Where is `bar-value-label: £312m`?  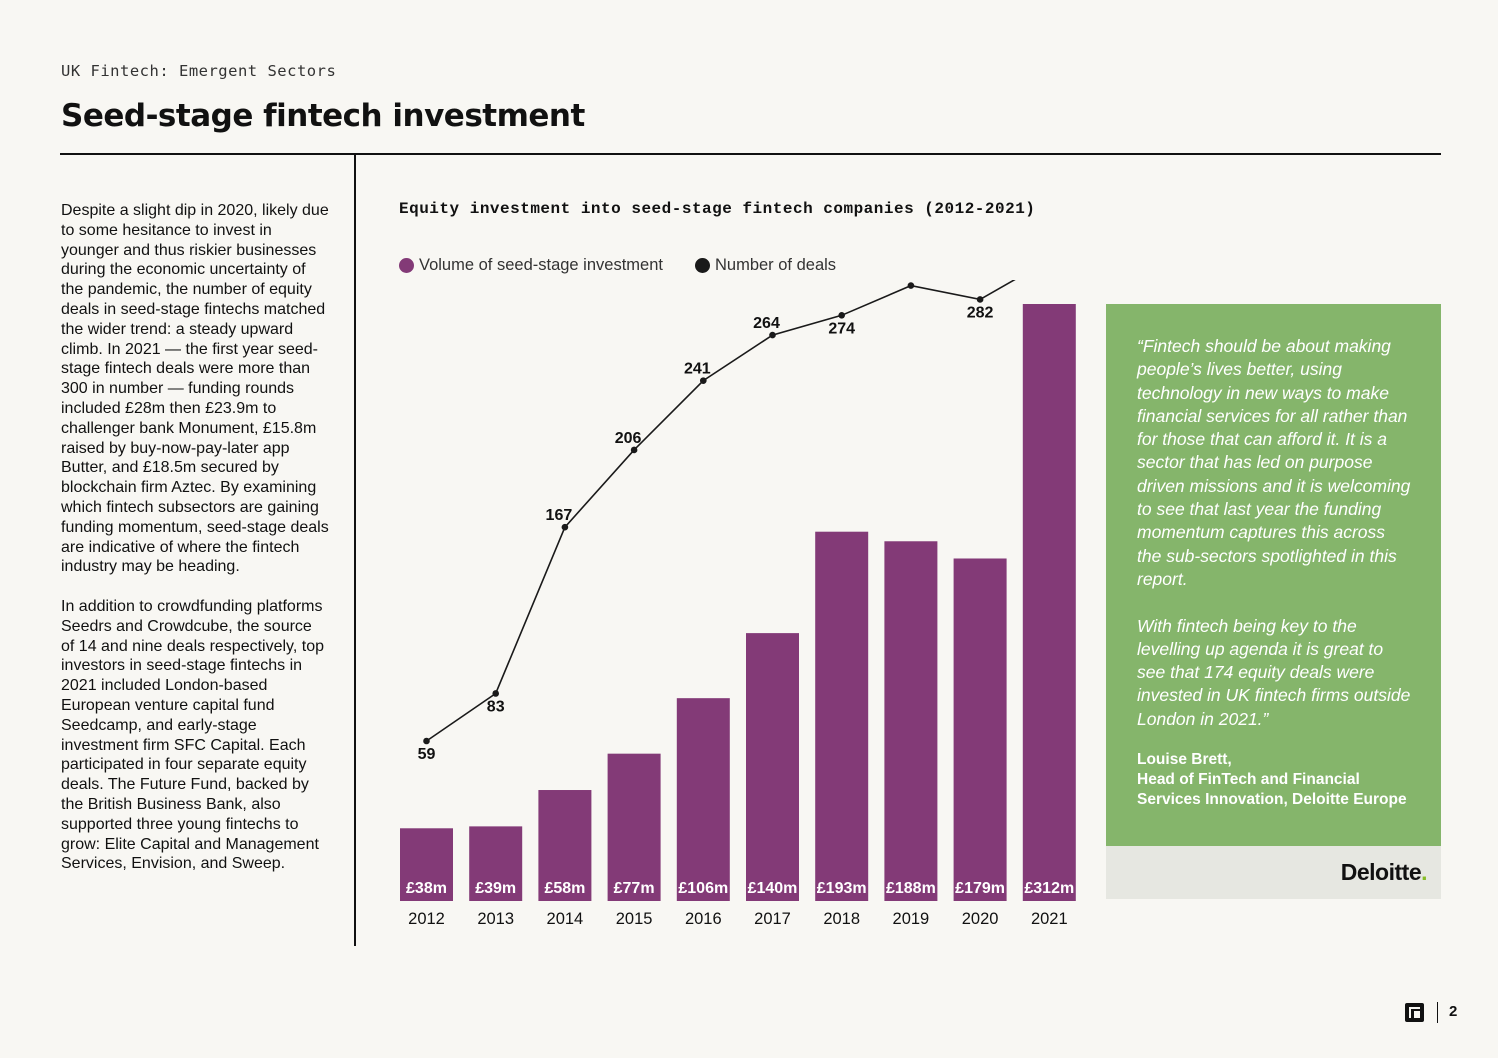 bar-value-label: £312m is located at coordinates (1049, 888).